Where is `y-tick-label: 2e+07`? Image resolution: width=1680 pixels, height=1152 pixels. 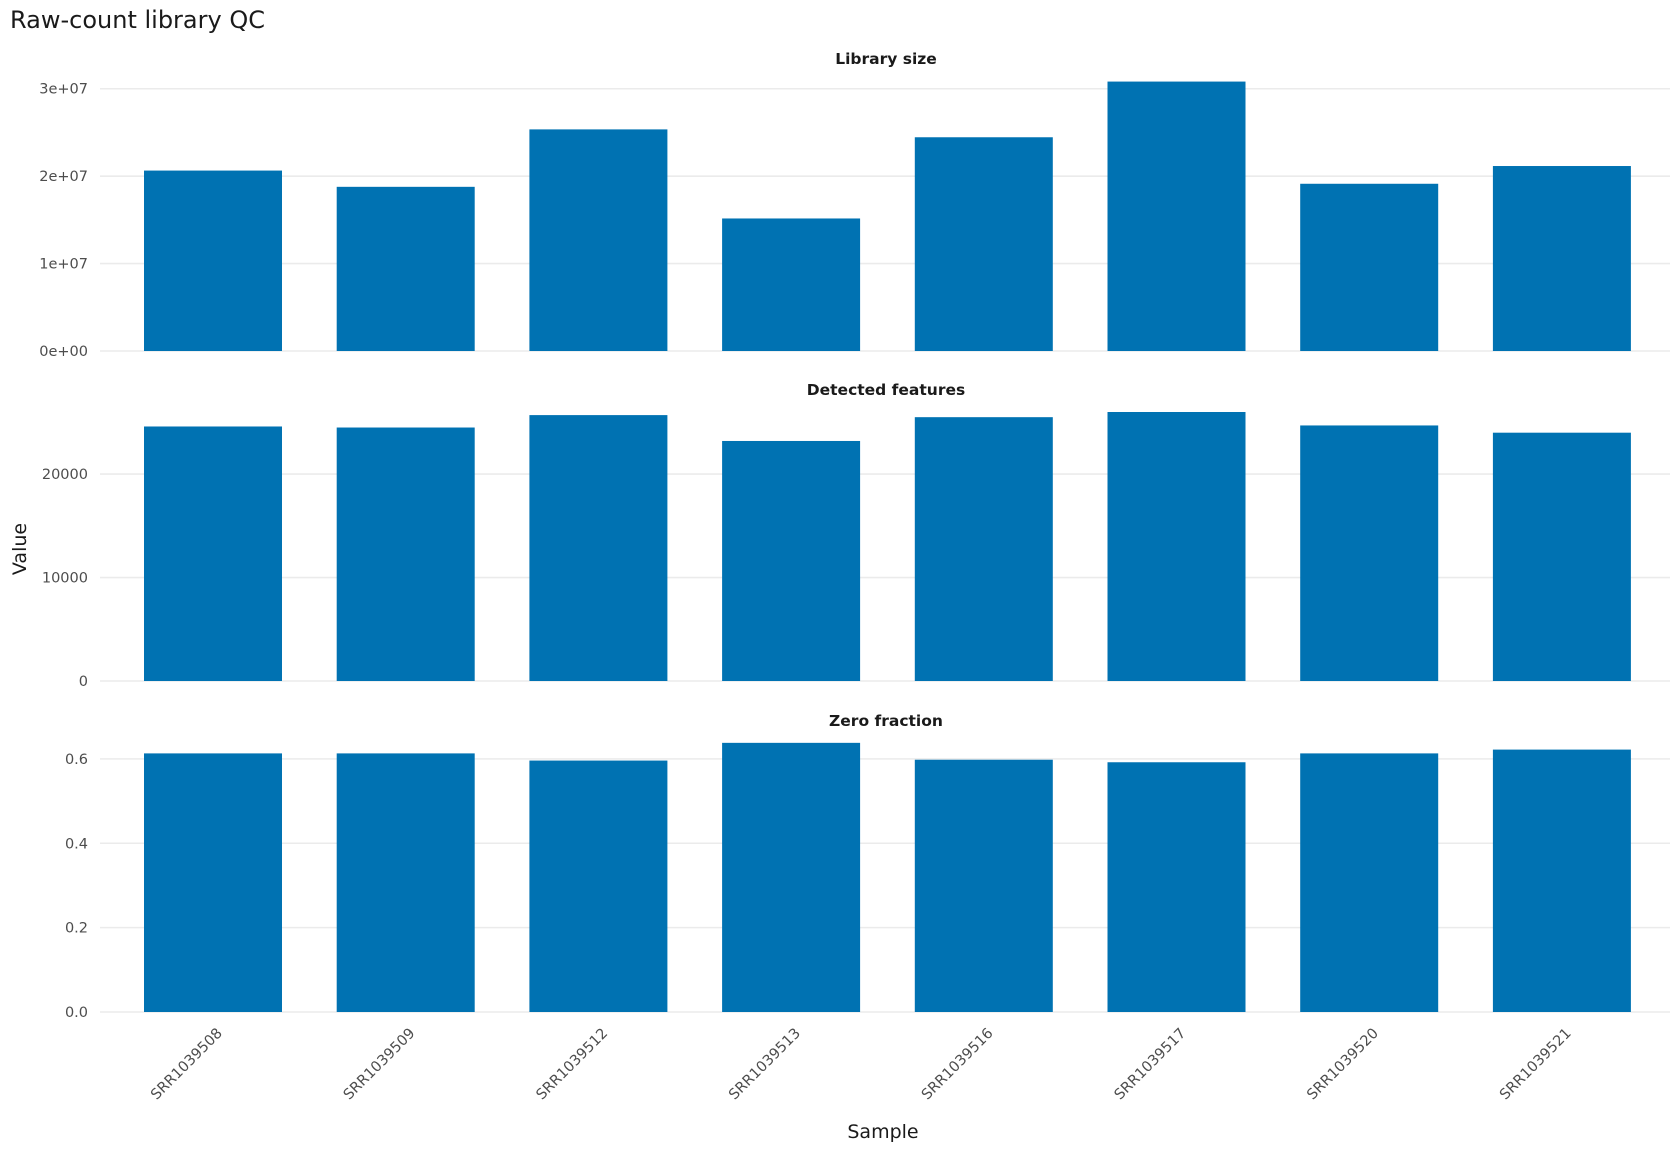 y-tick-label: 2e+07 is located at coordinates (63, 177).